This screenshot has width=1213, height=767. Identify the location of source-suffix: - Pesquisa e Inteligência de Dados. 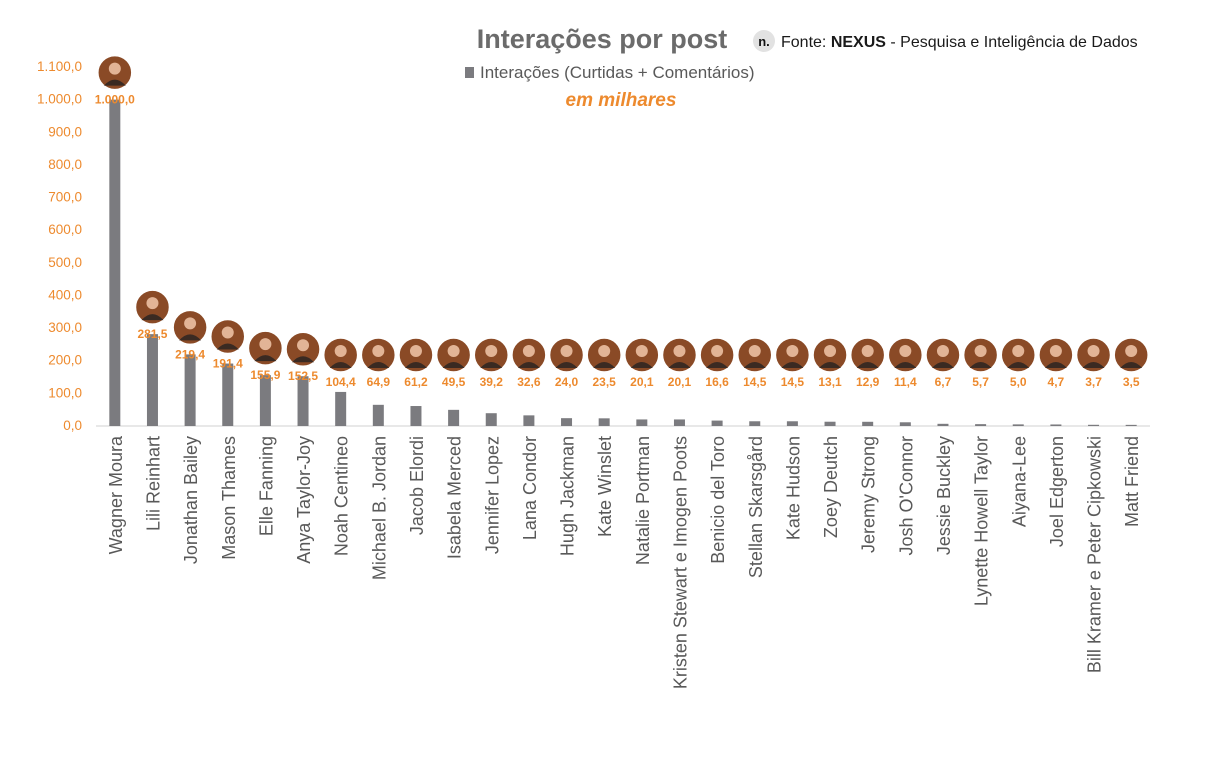
(1012, 42).